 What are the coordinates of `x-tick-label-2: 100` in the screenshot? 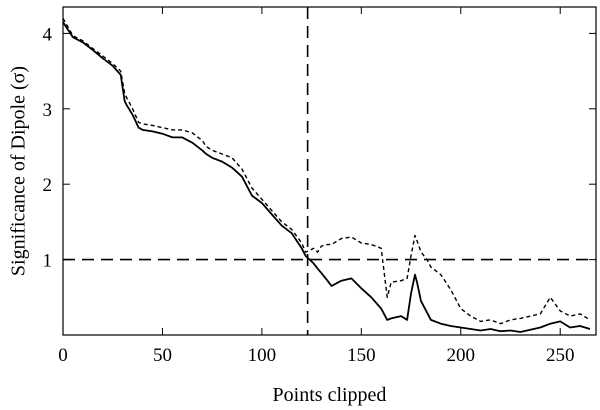 It's located at (262, 355).